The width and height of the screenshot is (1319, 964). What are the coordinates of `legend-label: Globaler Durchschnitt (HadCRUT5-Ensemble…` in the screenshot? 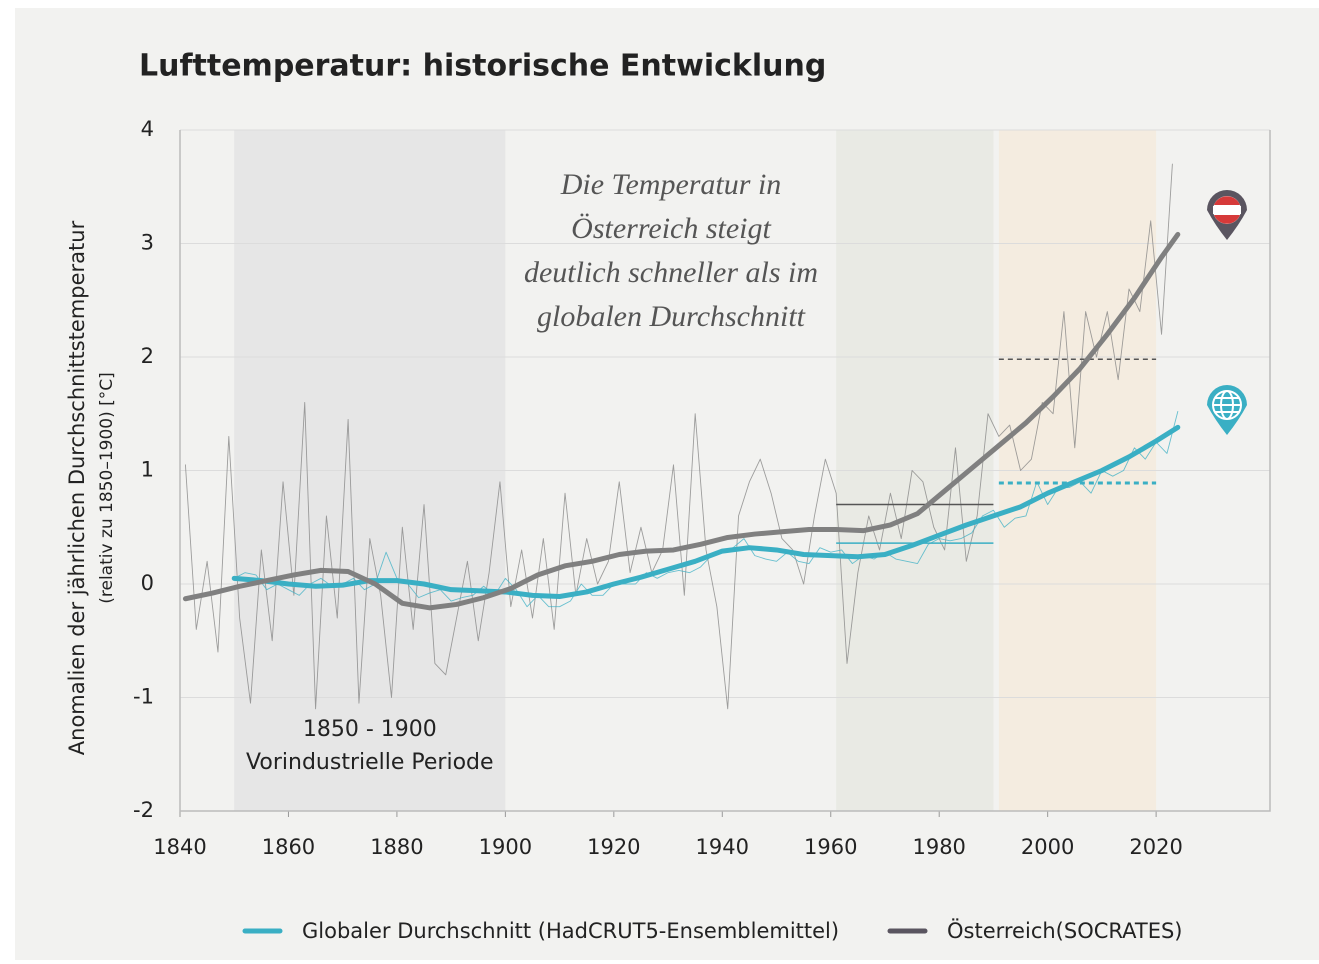 It's located at (570, 931).